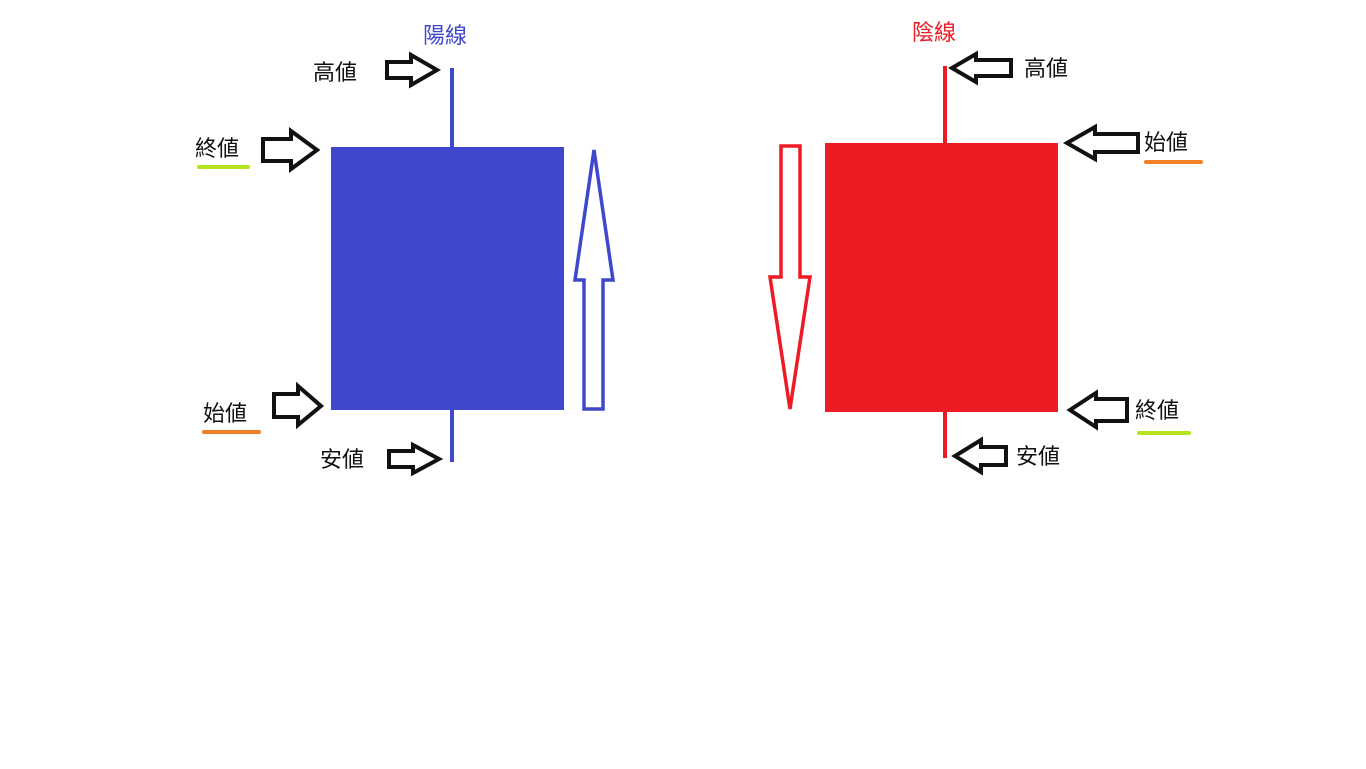  What do you see at coordinates (342, 460) in the screenshot?
I see `bullish-low-label: 安値` at bounding box center [342, 460].